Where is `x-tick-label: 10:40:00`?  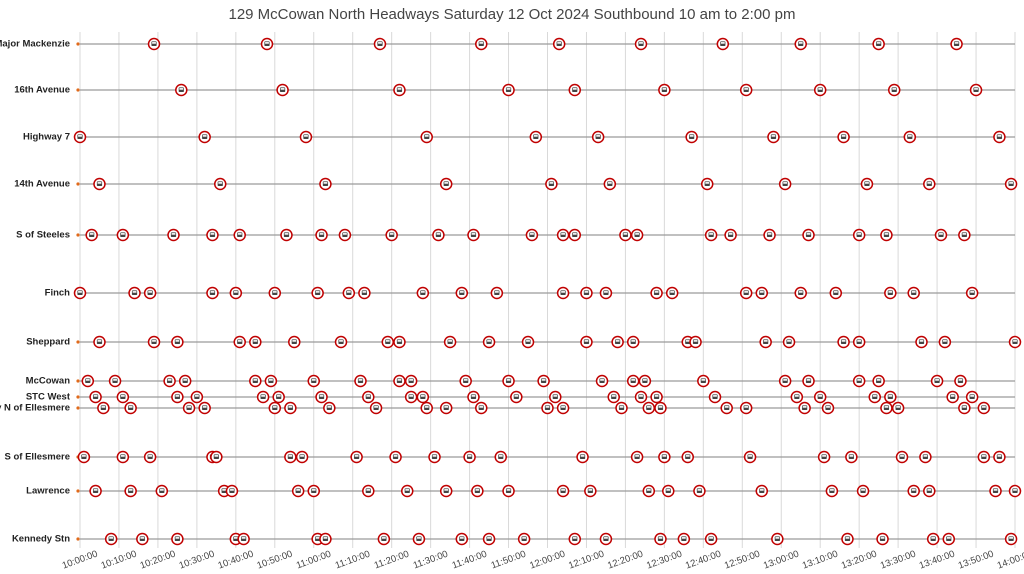 x-tick-label: 10:40:00 is located at coordinates (236, 560).